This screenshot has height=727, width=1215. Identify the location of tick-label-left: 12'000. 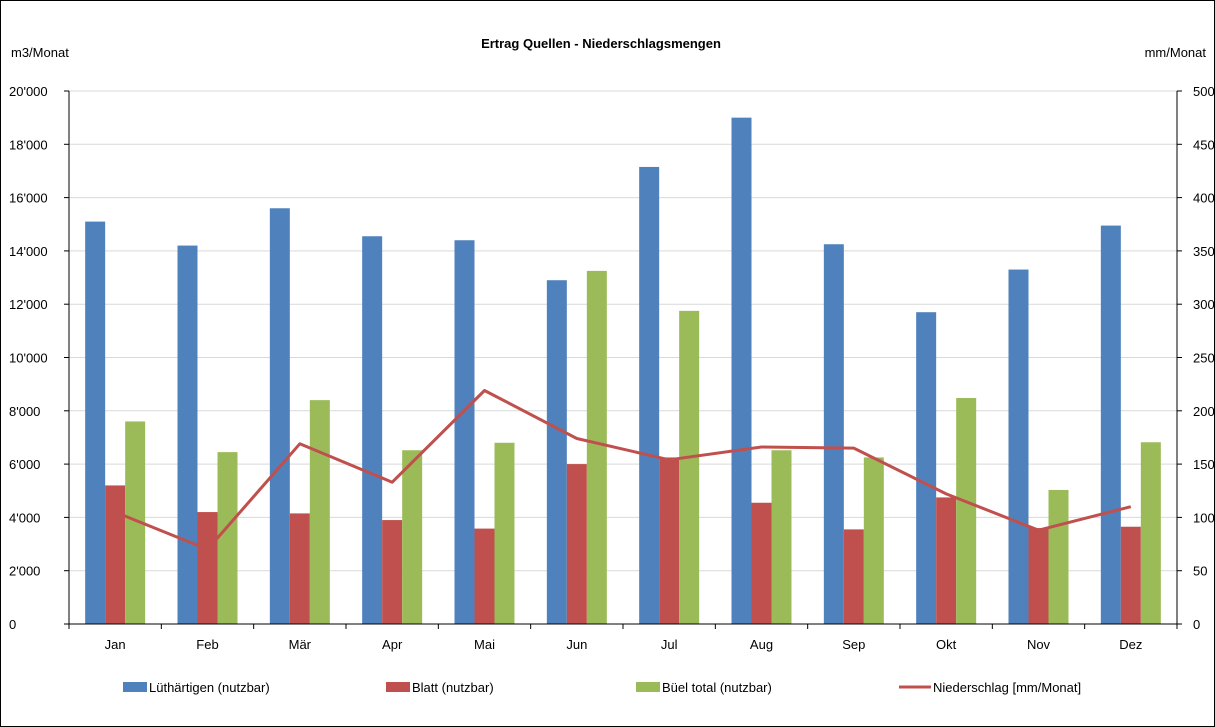
(28, 304).